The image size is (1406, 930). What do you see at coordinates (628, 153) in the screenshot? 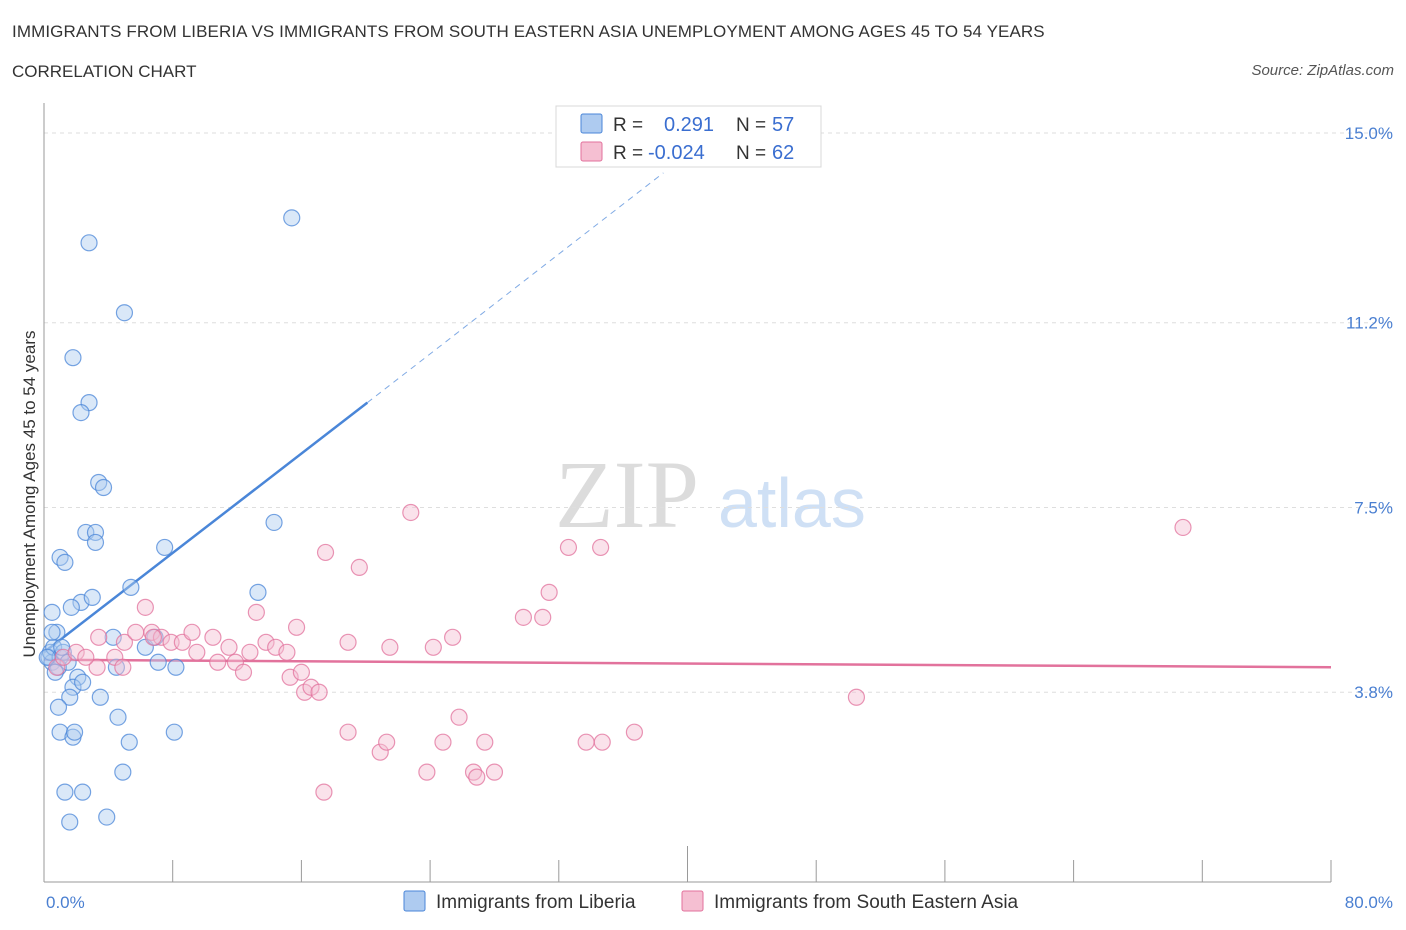
I see `legend-r-label-2: R =` at bounding box center [628, 153].